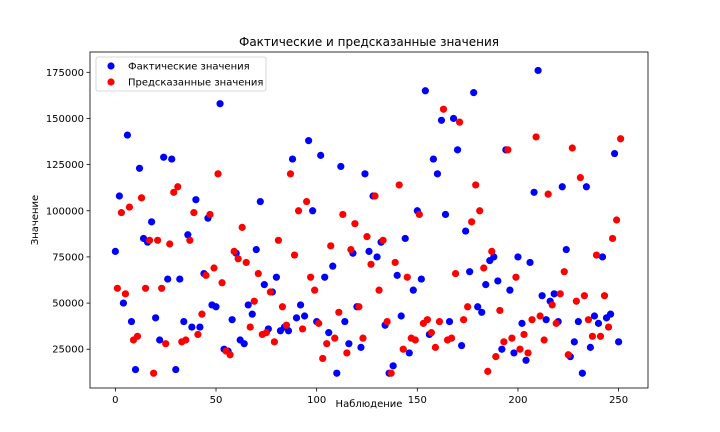 The height and width of the screenshot is (432, 720). Describe the element at coordinates (216, 400) in the screenshot. I see `x-tick-label: 50` at that location.